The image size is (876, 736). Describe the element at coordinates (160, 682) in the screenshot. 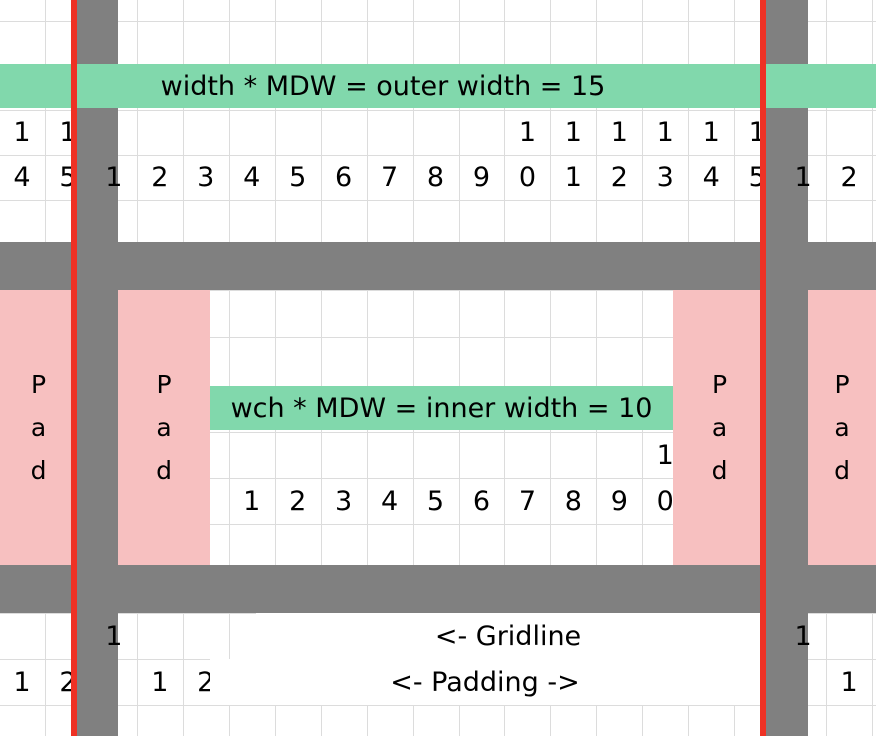

I see `padding-width-left: 1` at that location.